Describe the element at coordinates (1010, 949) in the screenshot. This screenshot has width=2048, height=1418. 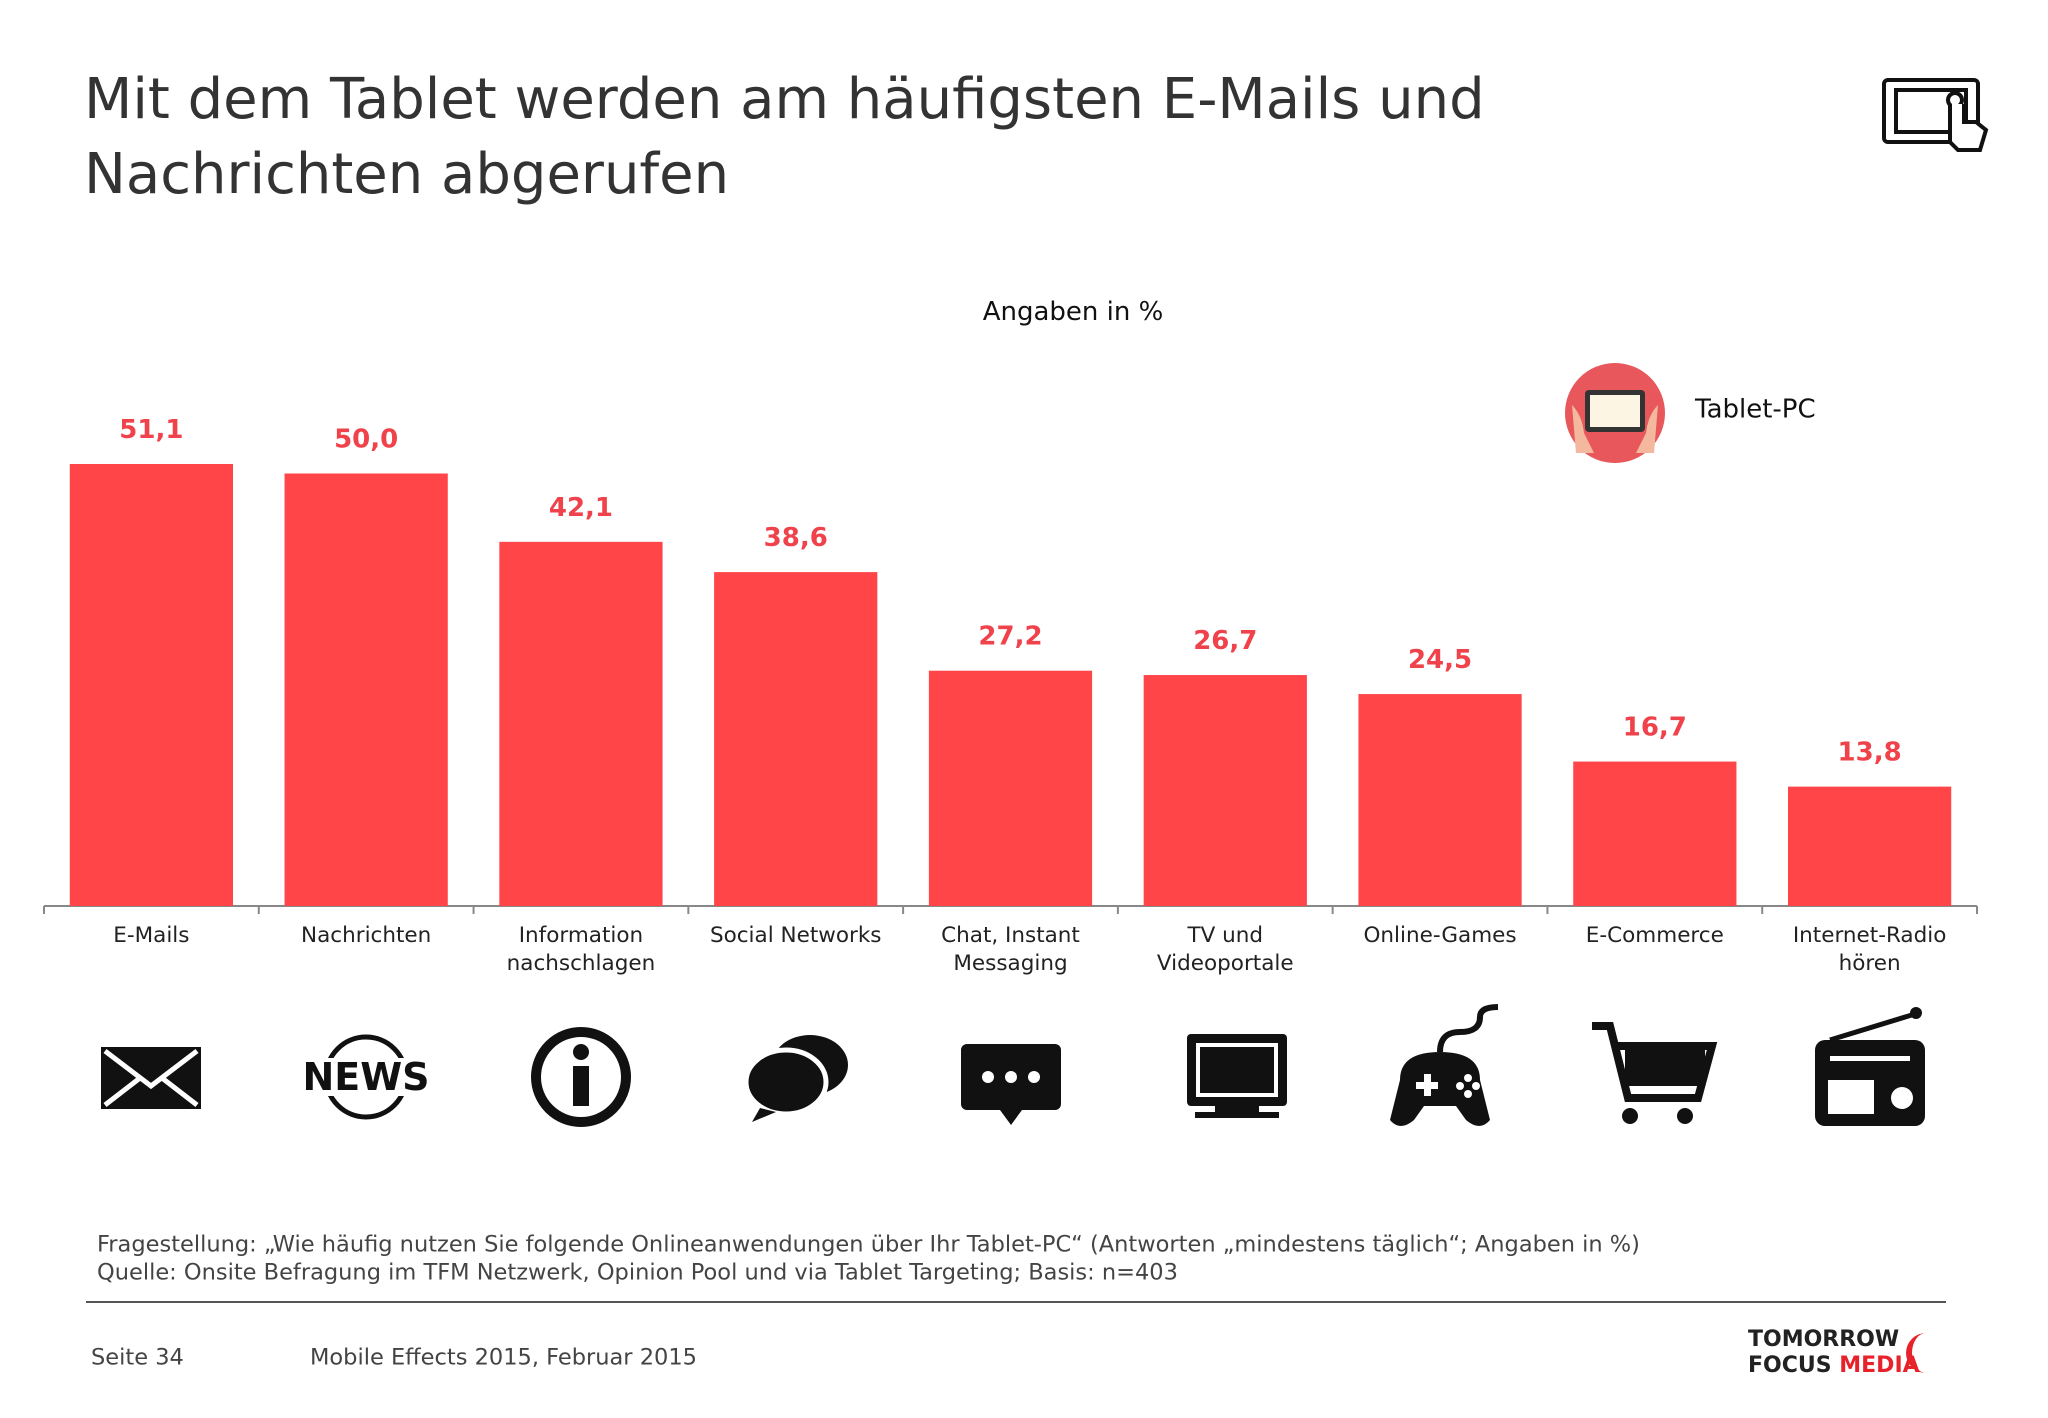
I see `x-tick-label: Chat, Instant Messaging` at that location.